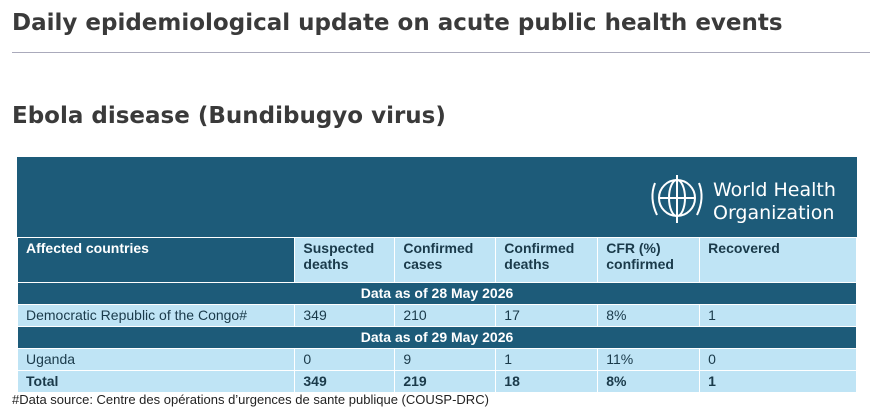  I want to click on column-header: CFR (%) confirmed, so click(649, 260).